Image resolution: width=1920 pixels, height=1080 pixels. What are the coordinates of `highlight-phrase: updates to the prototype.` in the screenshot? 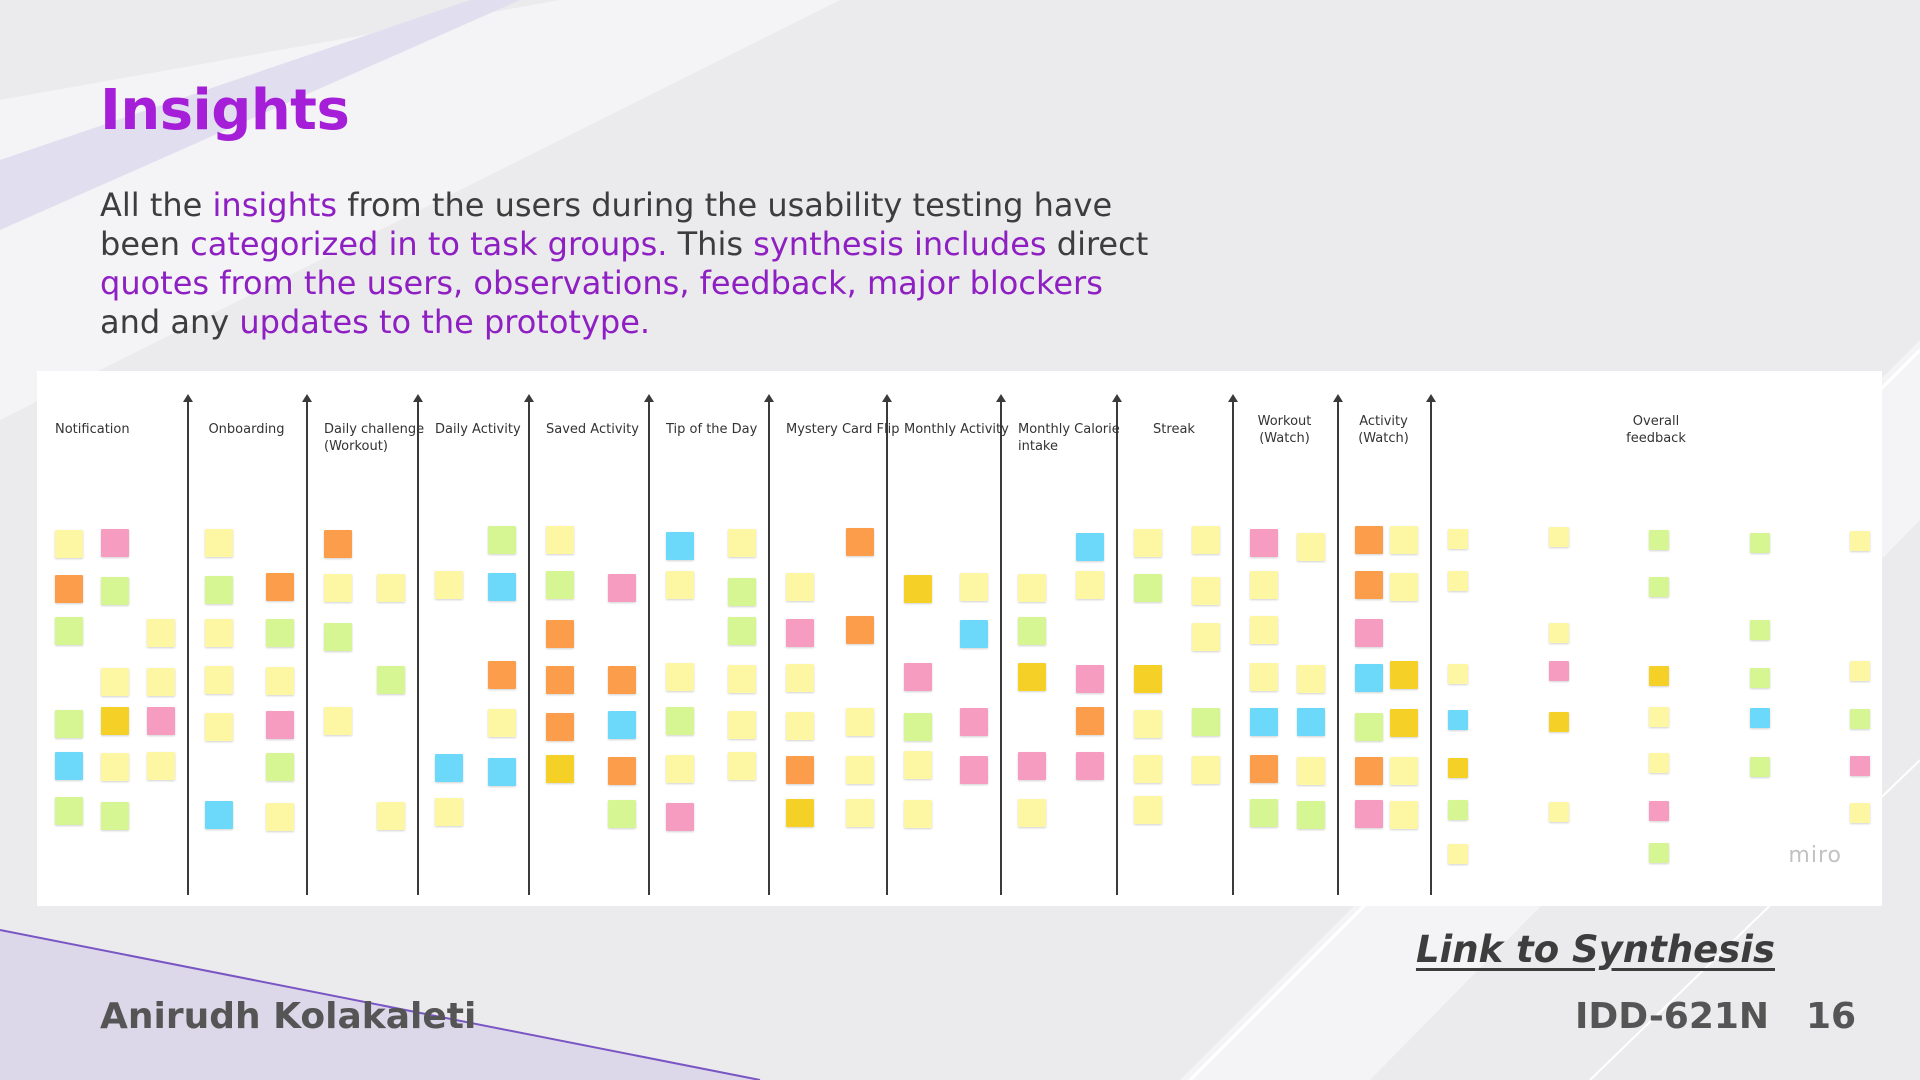 It's located at (445, 322).